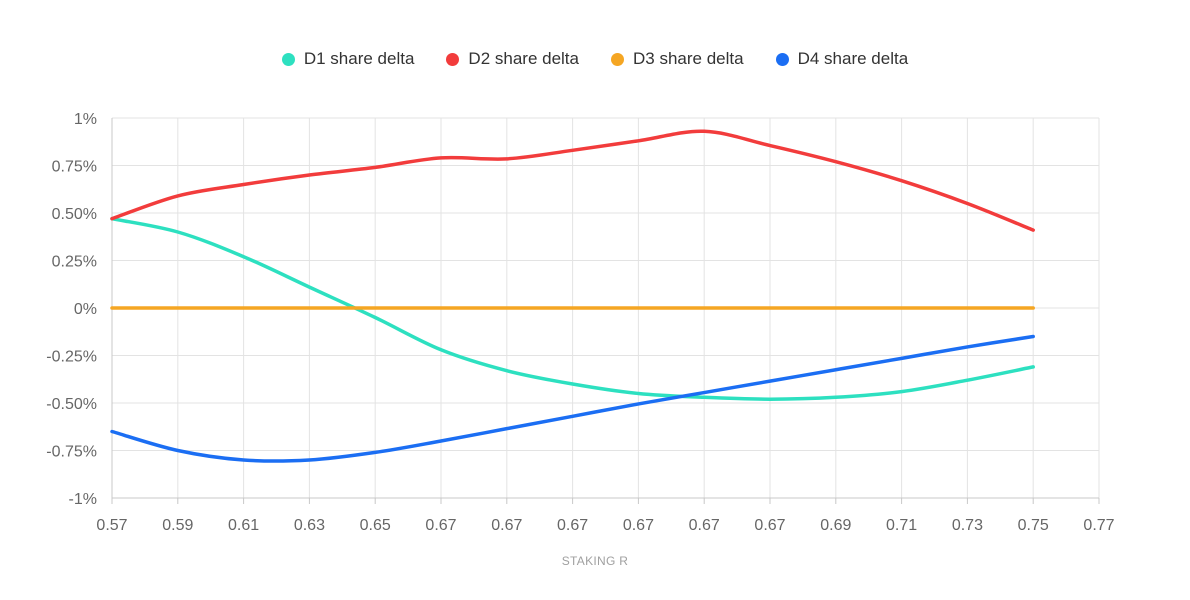 The image size is (1190, 600). What do you see at coordinates (243, 525) in the screenshot?
I see `x-tick-label: 0.61` at bounding box center [243, 525].